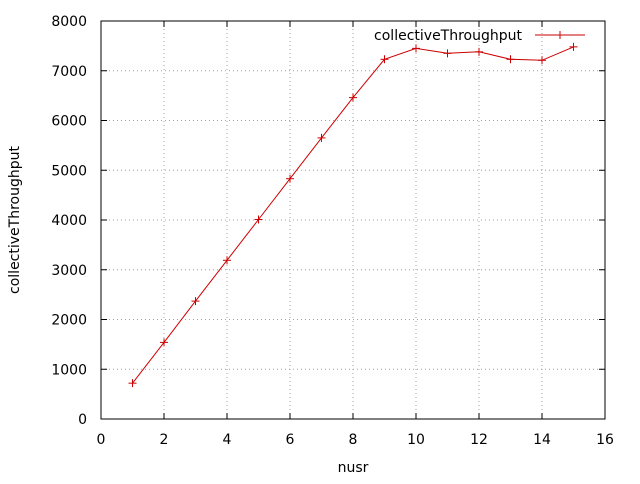  I want to click on x-tick-label: 10, so click(416, 440).